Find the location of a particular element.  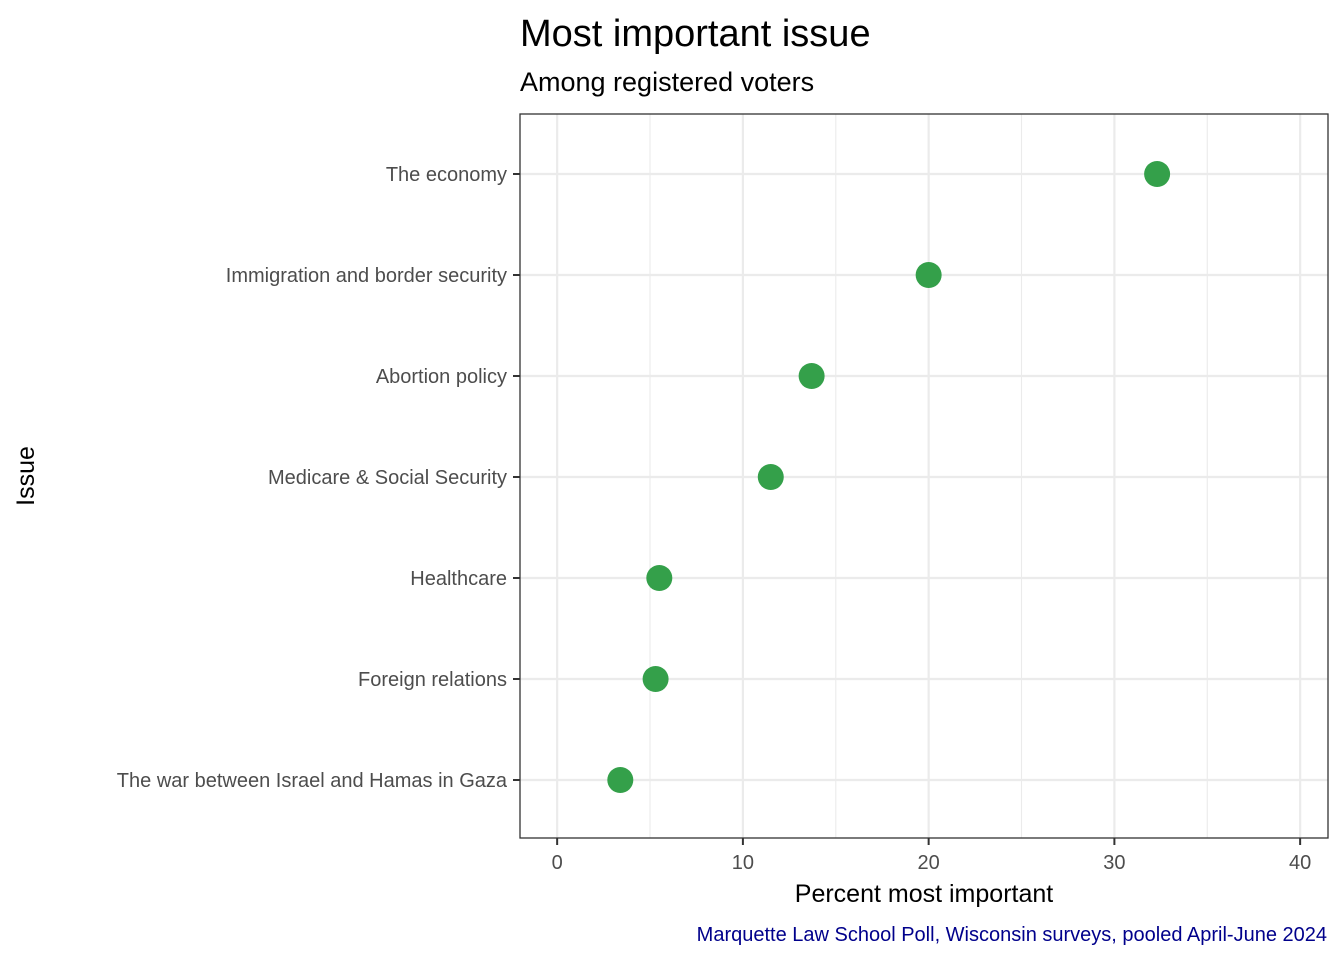

chart-title: Most important issue is located at coordinates (695, 34).